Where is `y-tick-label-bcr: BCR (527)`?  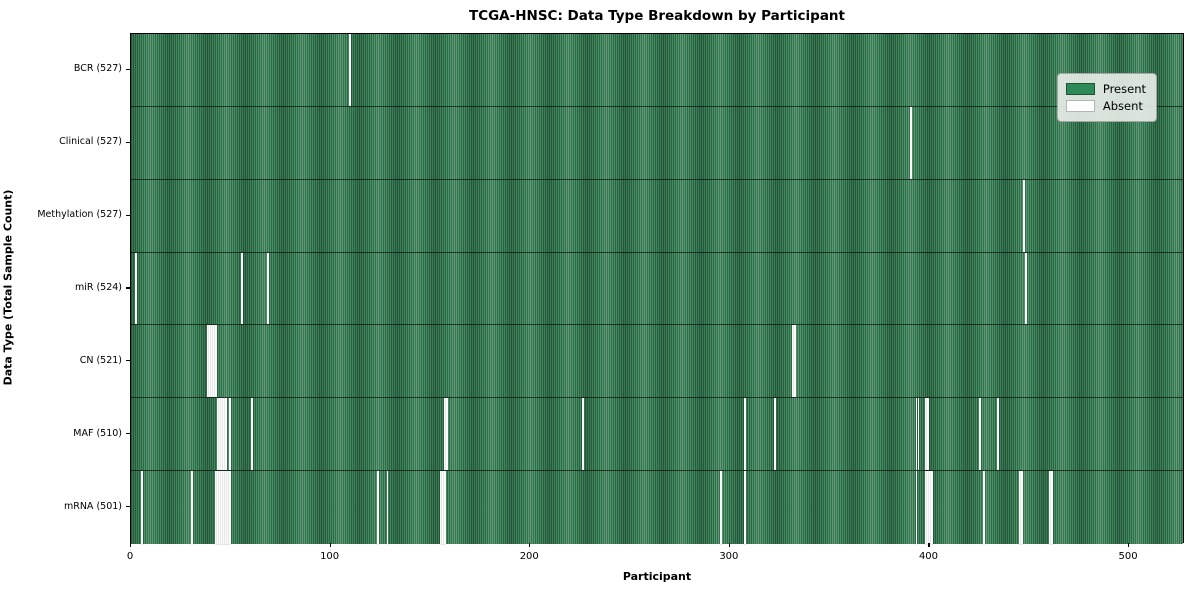 y-tick-label-bcr: BCR (527) is located at coordinates (97, 69).